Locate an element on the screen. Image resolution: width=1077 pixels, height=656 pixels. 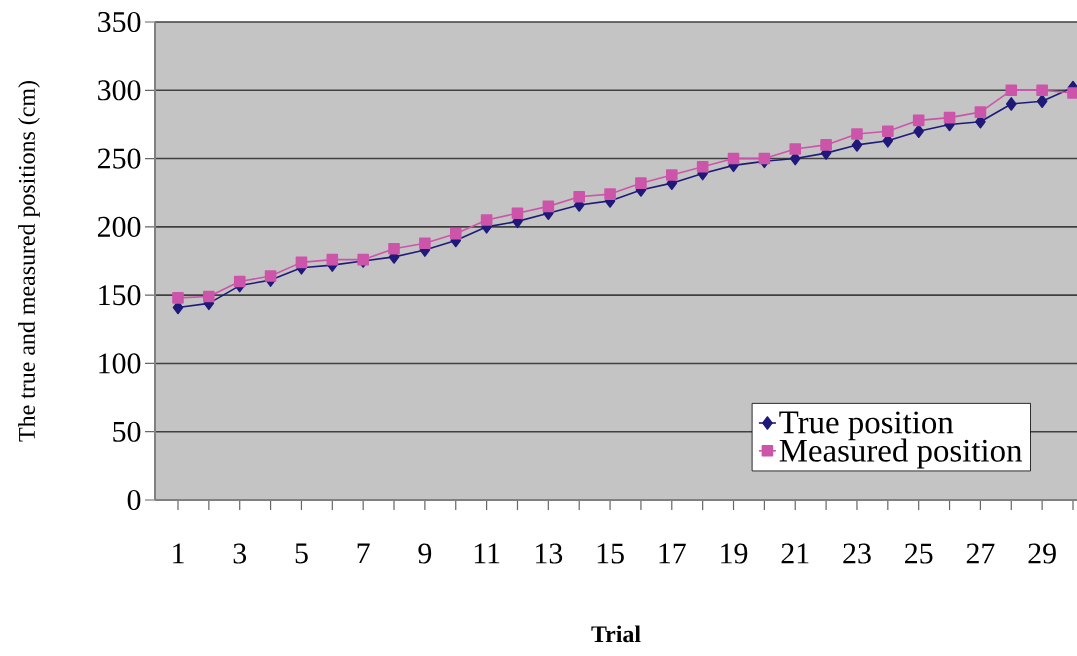
x-tick-label: 23 is located at coordinates (857, 553).